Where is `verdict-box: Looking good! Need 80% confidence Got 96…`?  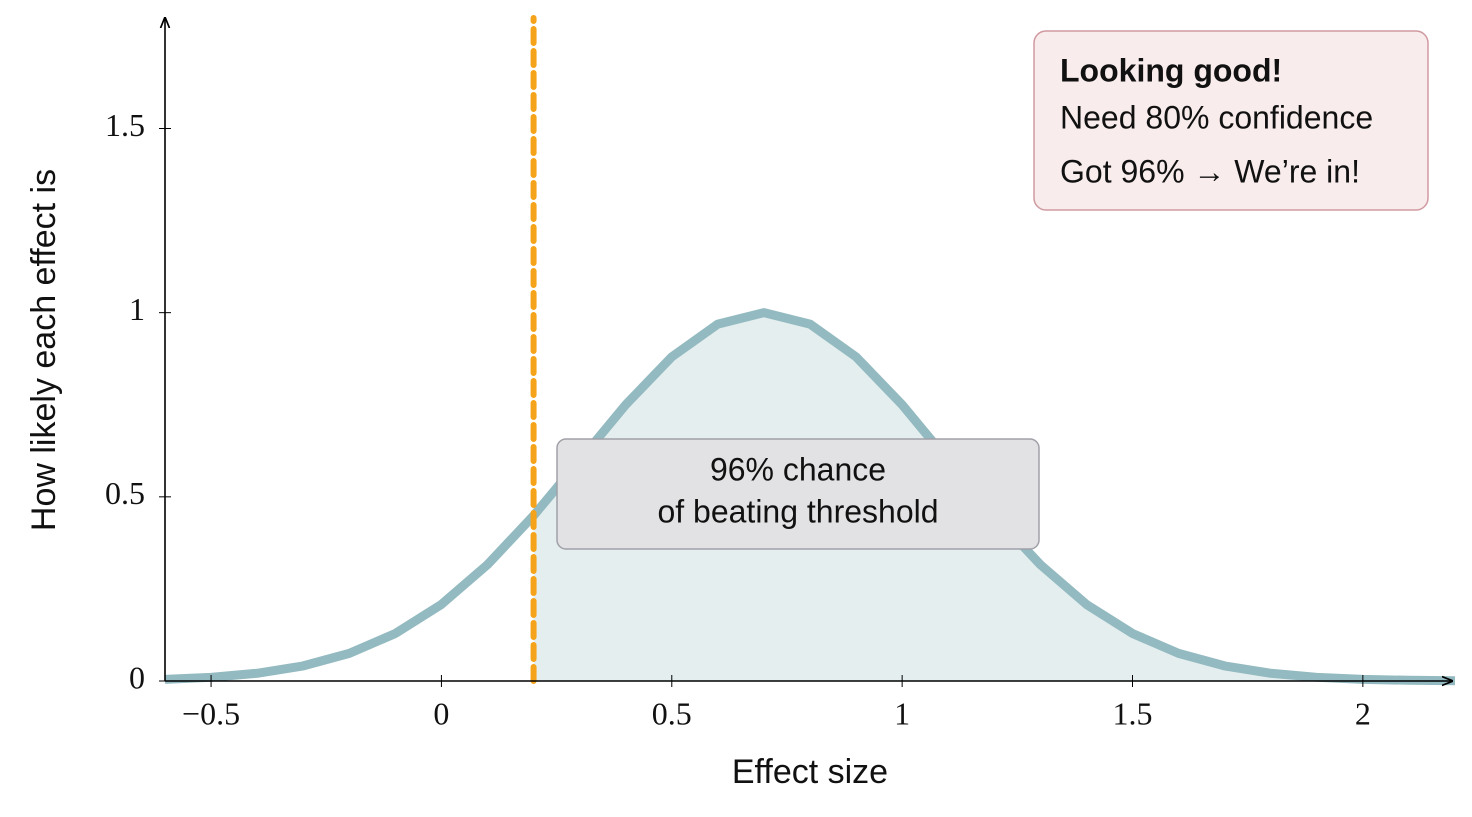
verdict-box: Looking good! Need 80% confidence Got 96… is located at coordinates (1231, 120).